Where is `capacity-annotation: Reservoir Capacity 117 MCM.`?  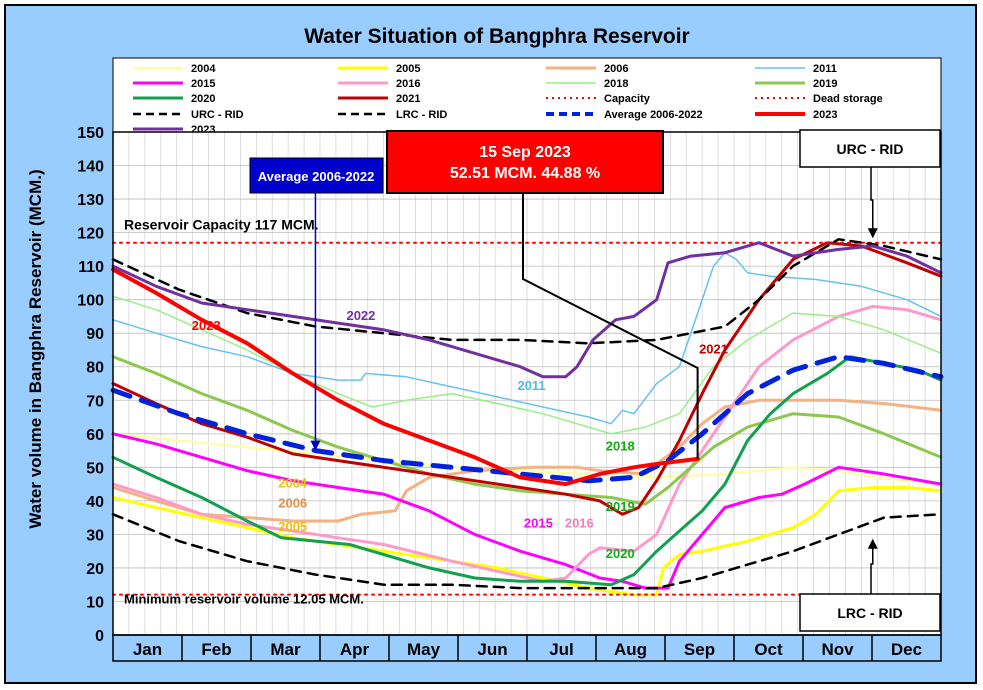 capacity-annotation: Reservoir Capacity 117 MCM. is located at coordinates (221, 225).